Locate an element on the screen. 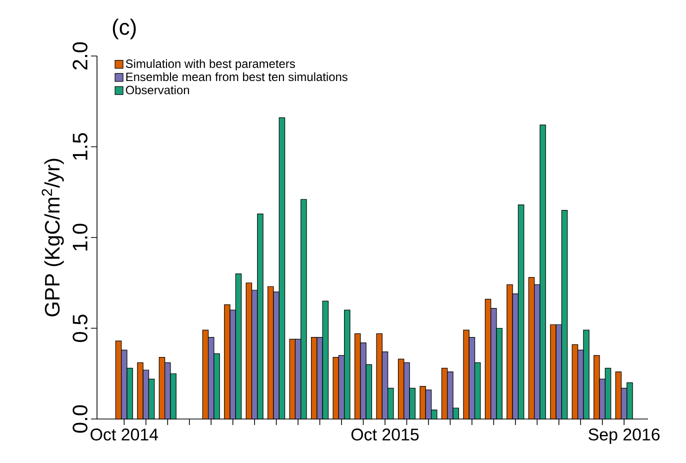 The width and height of the screenshot is (686, 463). y-tick-label: 2.0 is located at coordinates (80, 56).